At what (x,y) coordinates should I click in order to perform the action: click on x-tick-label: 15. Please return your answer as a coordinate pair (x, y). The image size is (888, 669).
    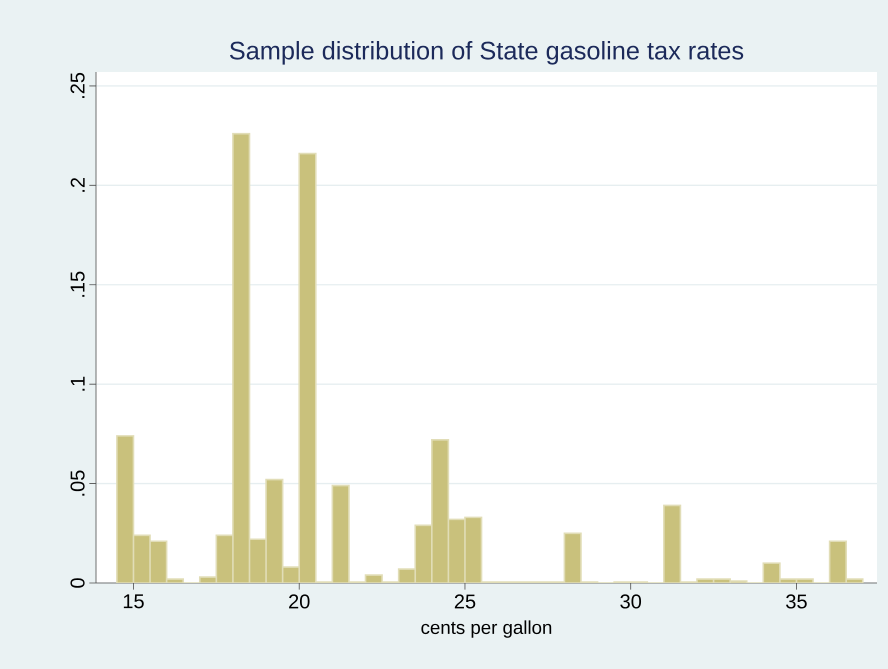
    Looking at the image, I should click on (134, 601).